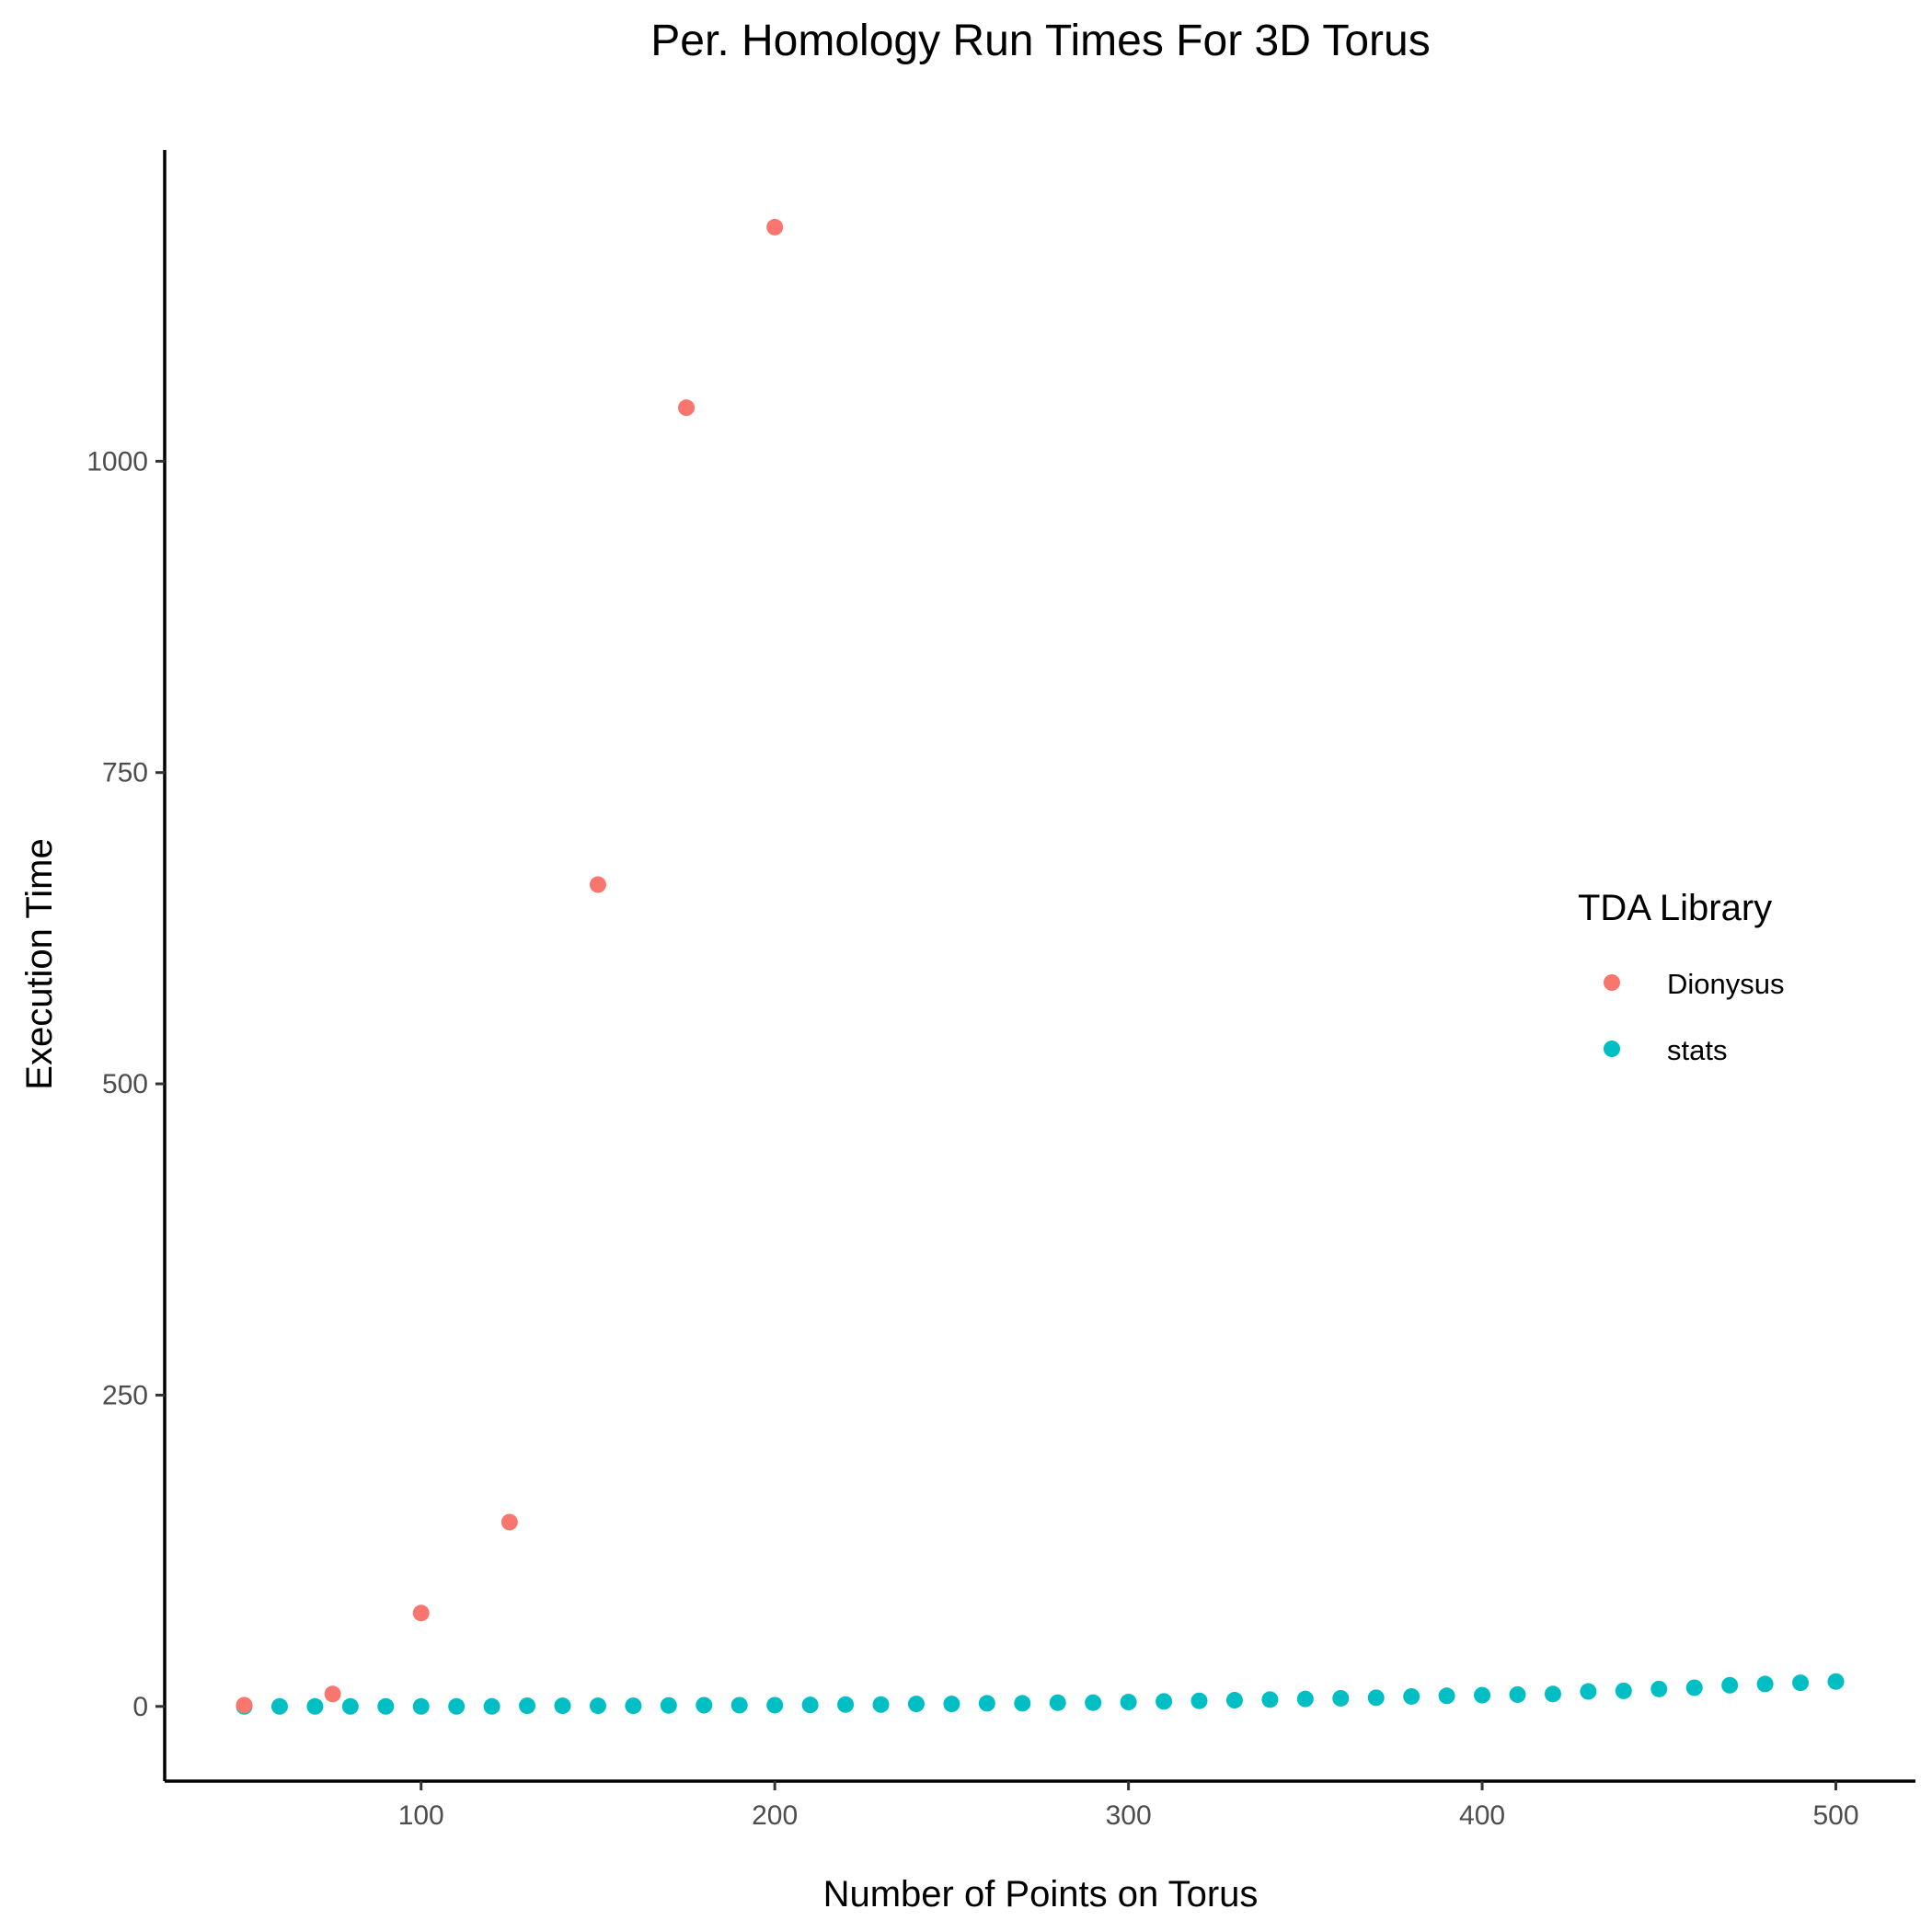 This screenshot has height=1932, width=1932. Describe the element at coordinates (125, 1395) in the screenshot. I see `y-tick-label: 250` at that location.